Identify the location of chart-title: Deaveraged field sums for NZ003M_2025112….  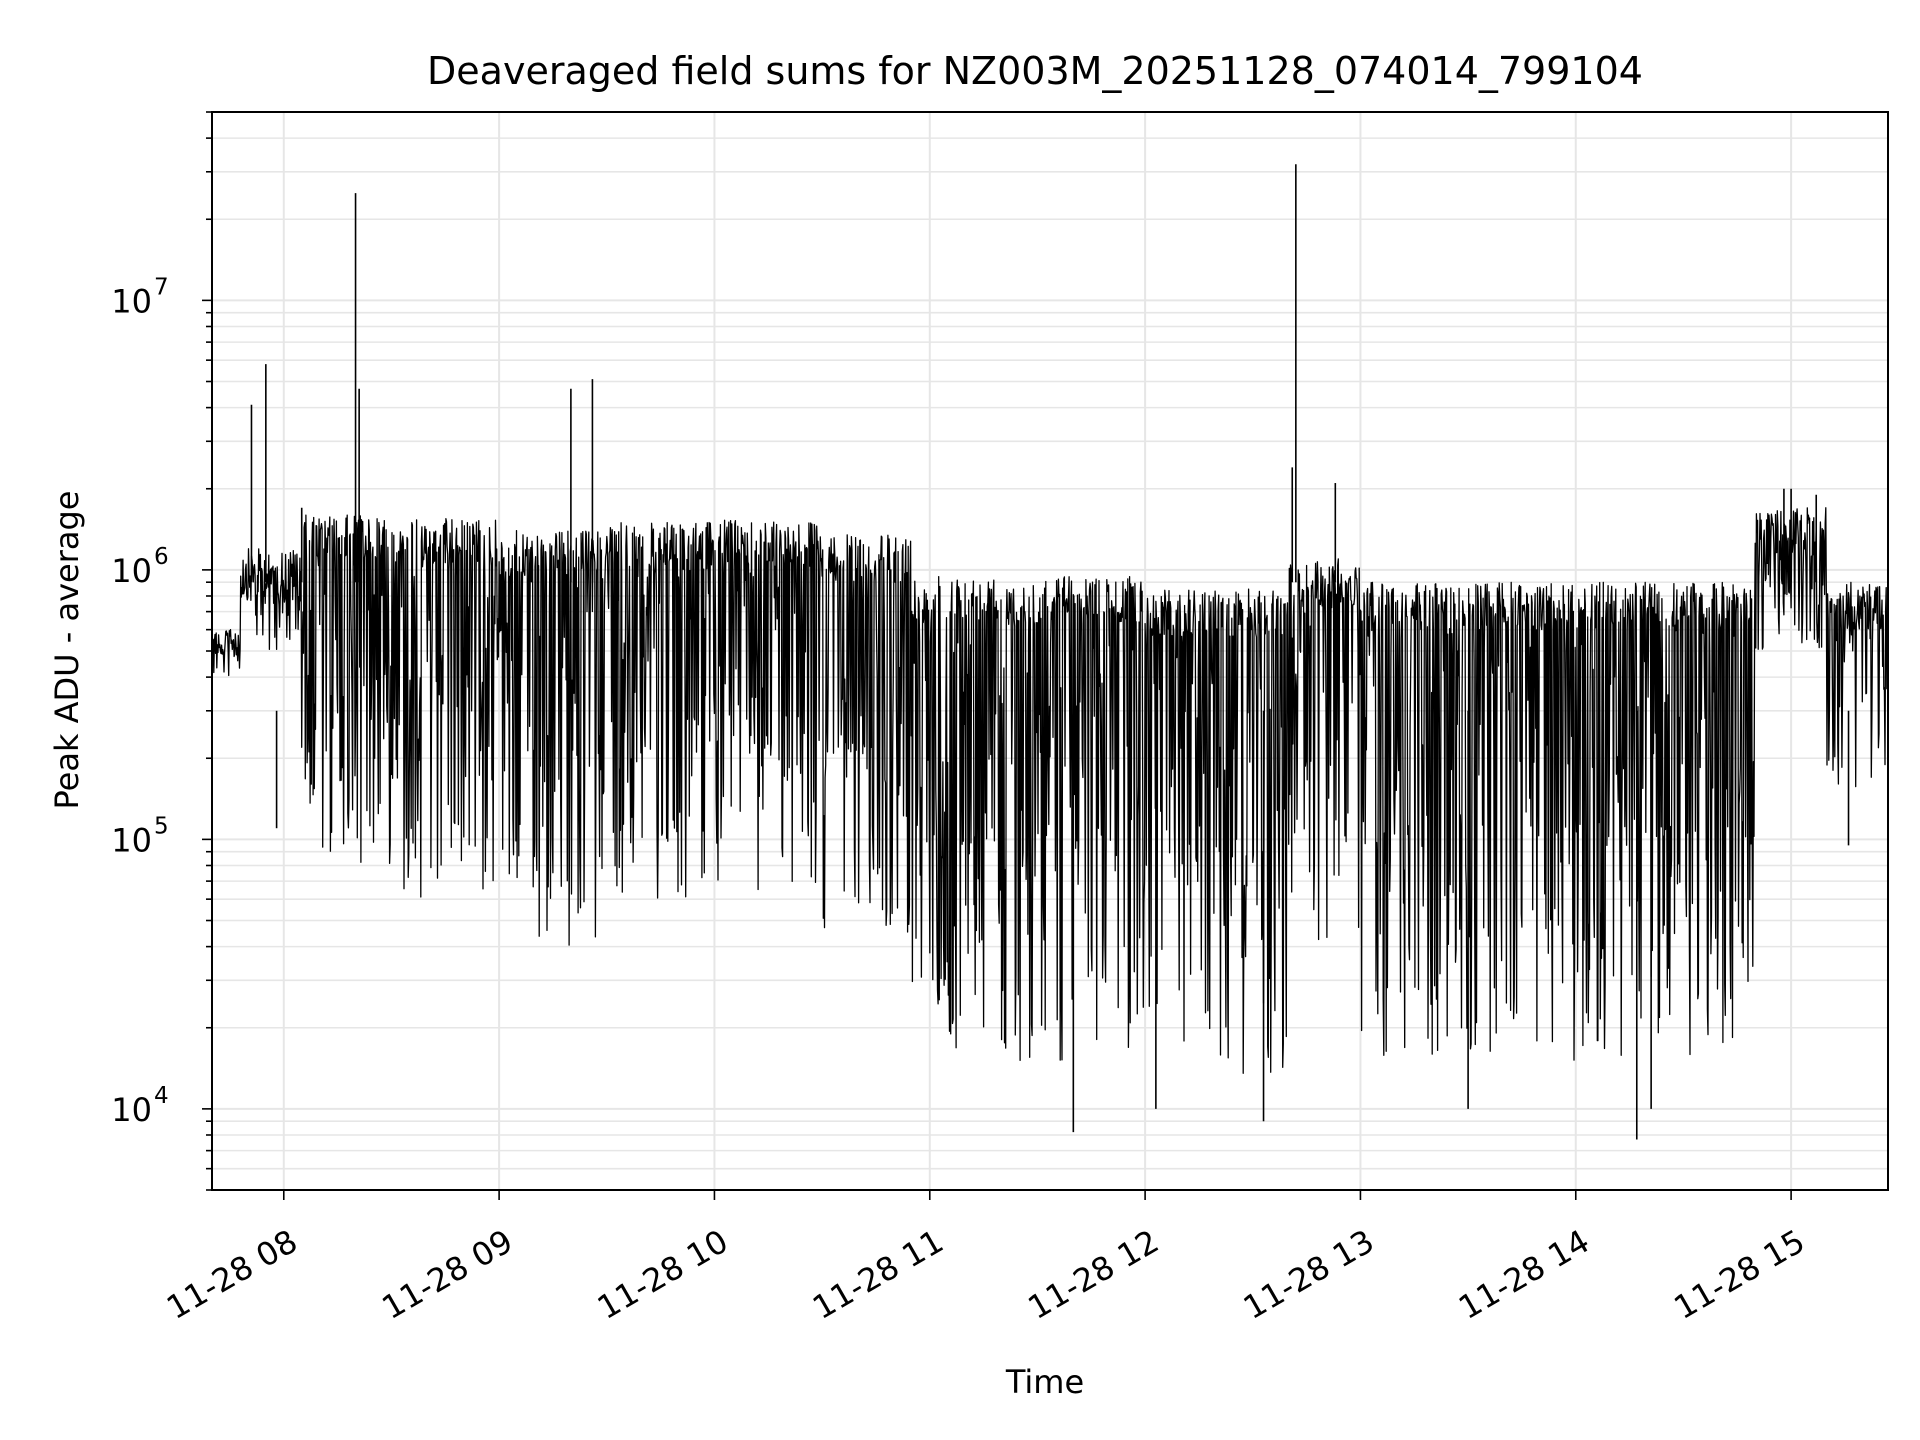
(1035, 71).